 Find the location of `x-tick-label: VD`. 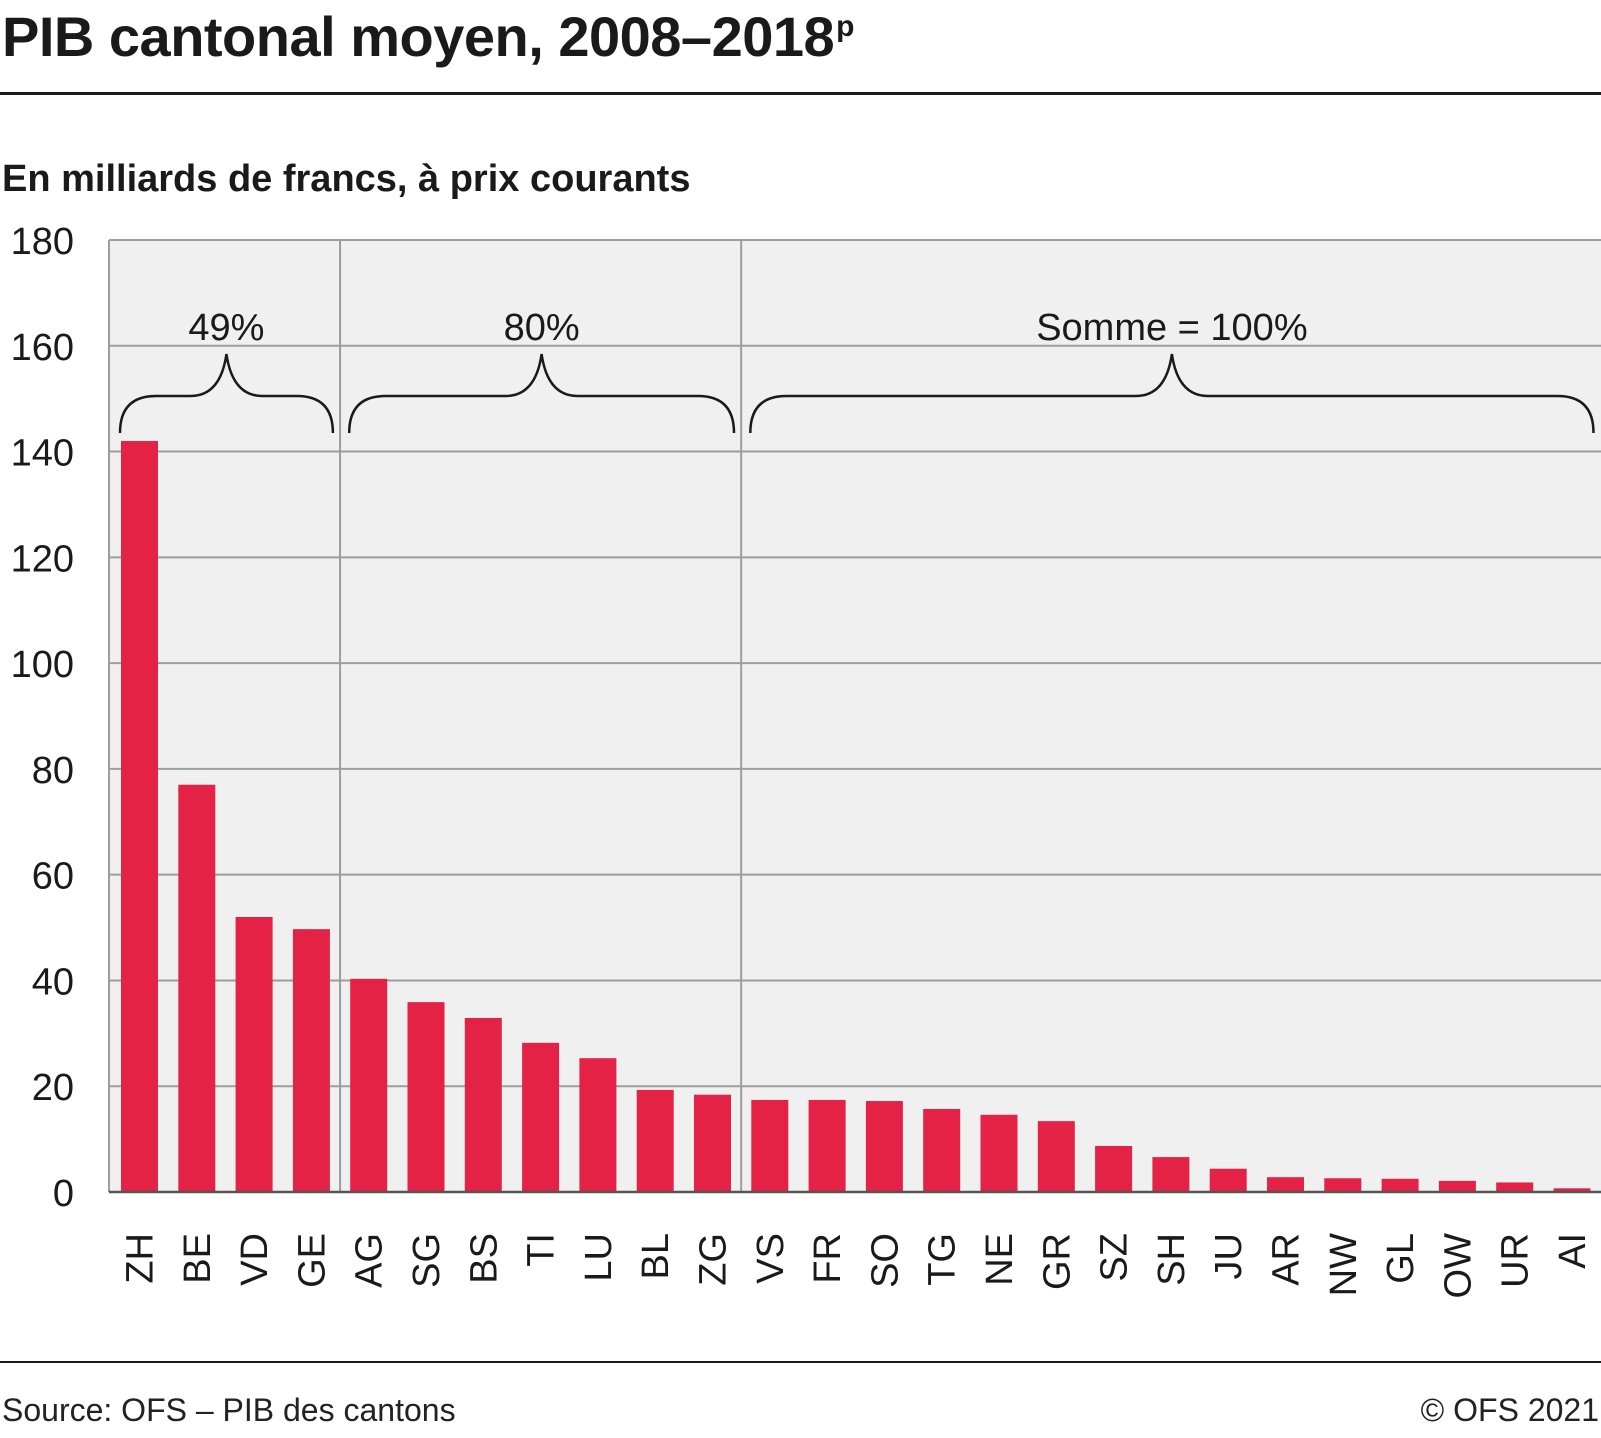

x-tick-label: VD is located at coordinates (255, 1259).